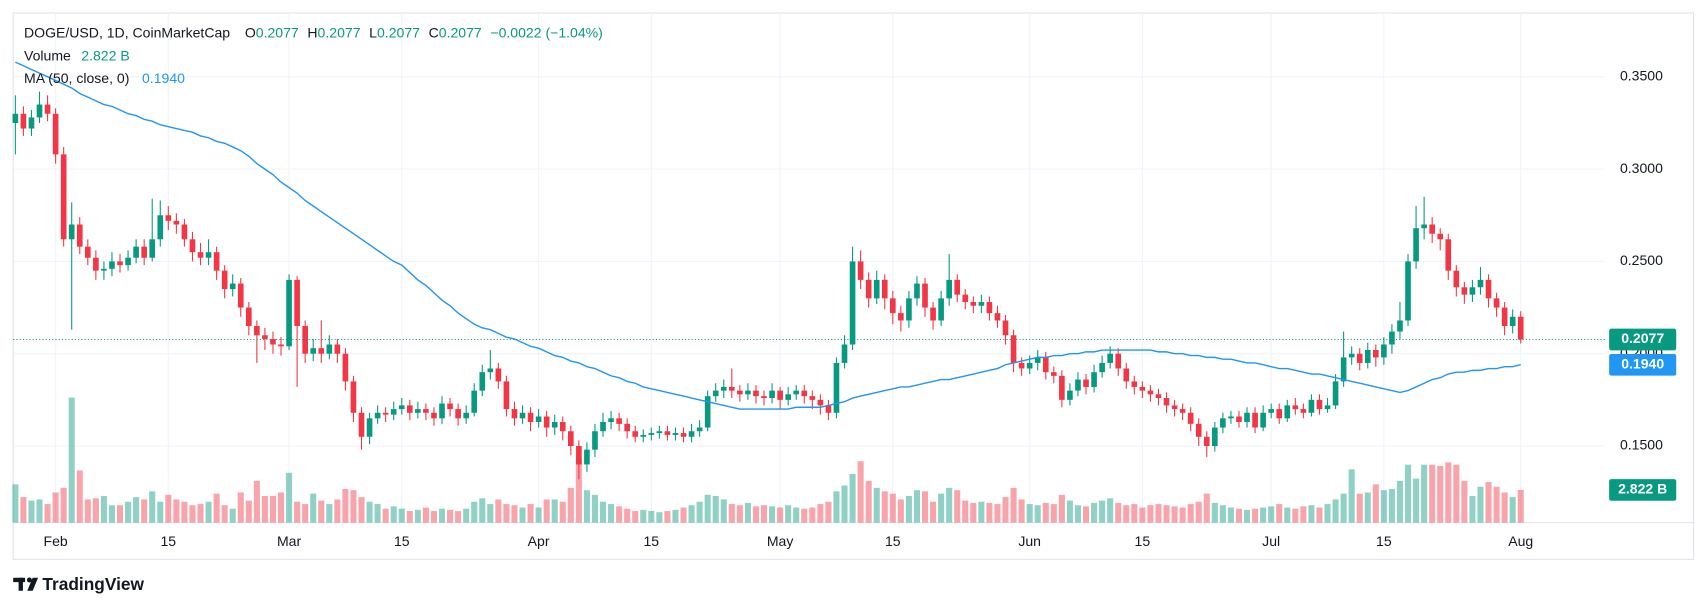  I want to click on brand: TradingView, so click(93, 584).